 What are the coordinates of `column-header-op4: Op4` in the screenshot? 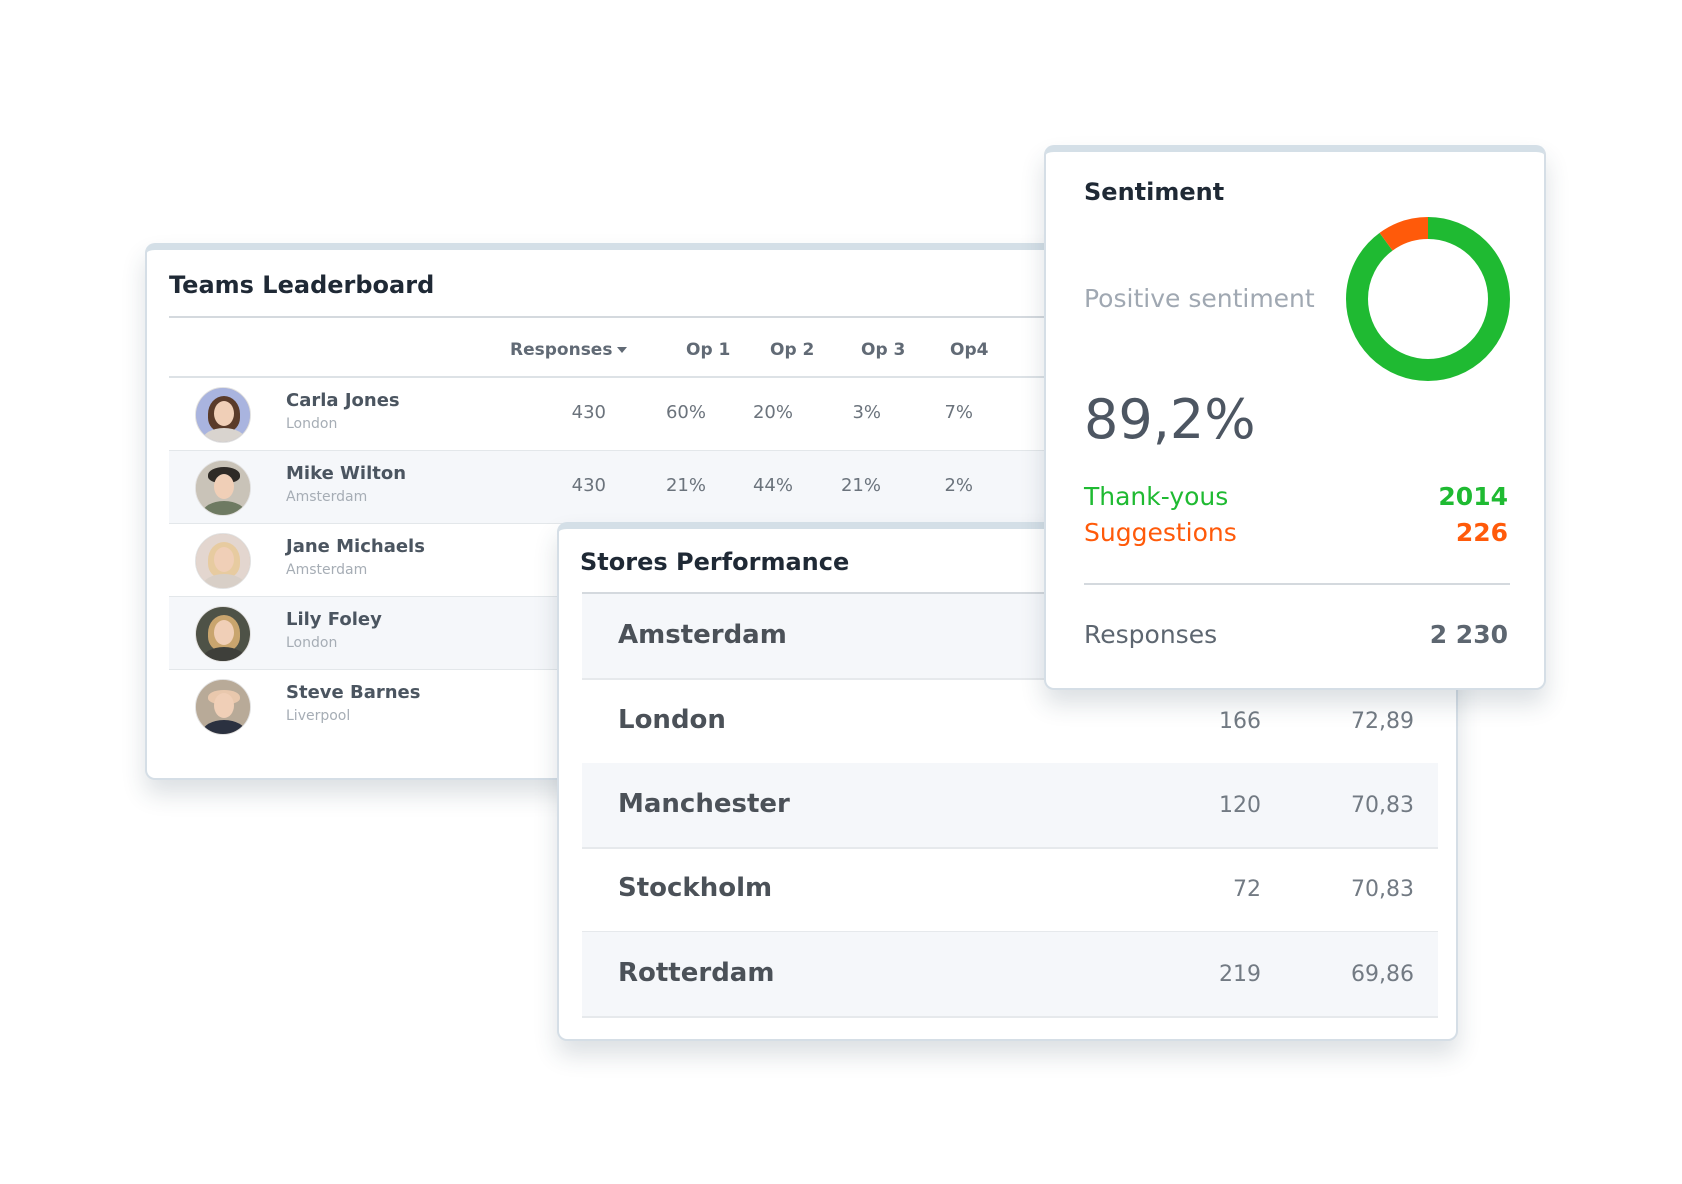 It's located at (969, 350).